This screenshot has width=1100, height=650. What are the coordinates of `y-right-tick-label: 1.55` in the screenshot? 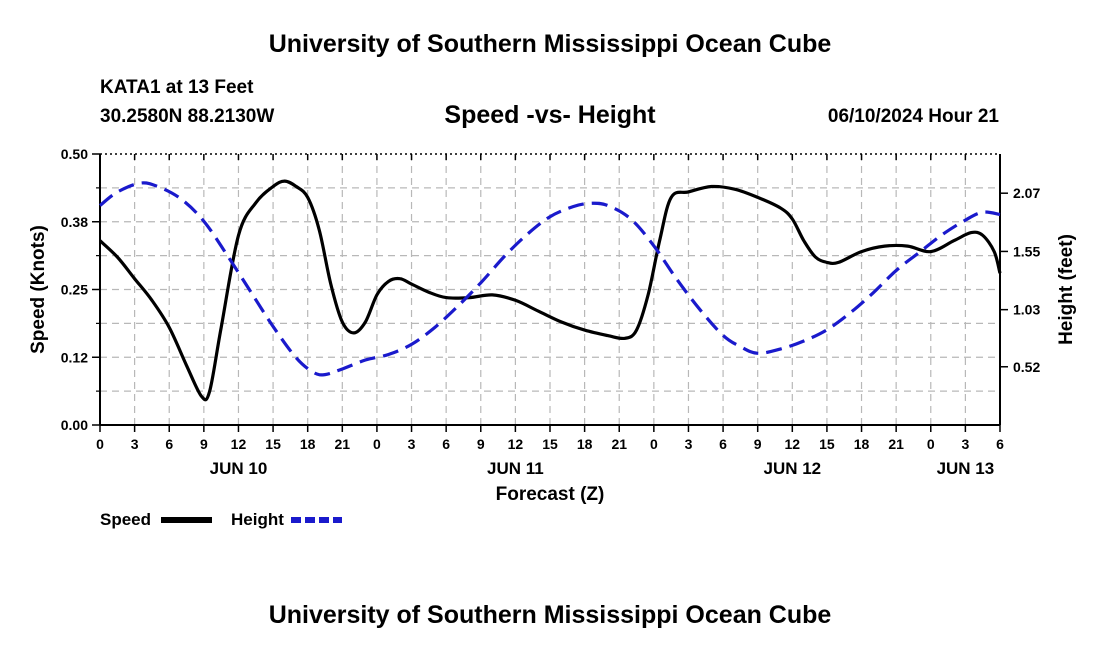 It's located at (1026, 251).